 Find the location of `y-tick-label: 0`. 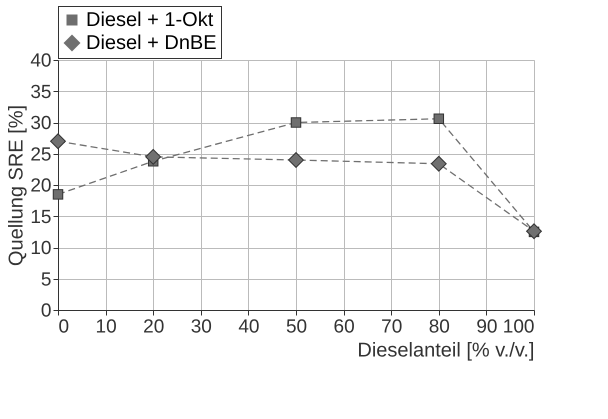

y-tick-label: 0 is located at coordinates (46, 311).